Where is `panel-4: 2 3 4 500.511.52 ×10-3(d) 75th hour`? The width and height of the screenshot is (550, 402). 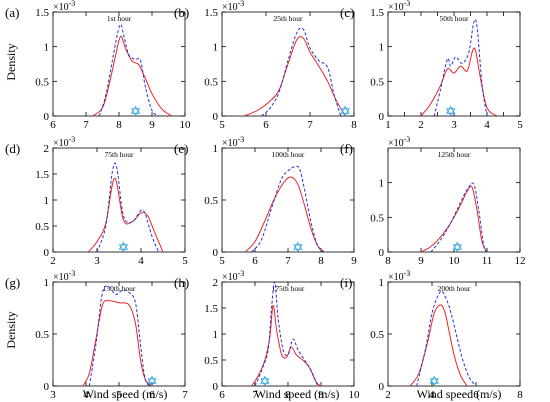 panel-4: 2 3 4 500.511.52 ×10-3(d) 75th hour is located at coordinates (96, 201).